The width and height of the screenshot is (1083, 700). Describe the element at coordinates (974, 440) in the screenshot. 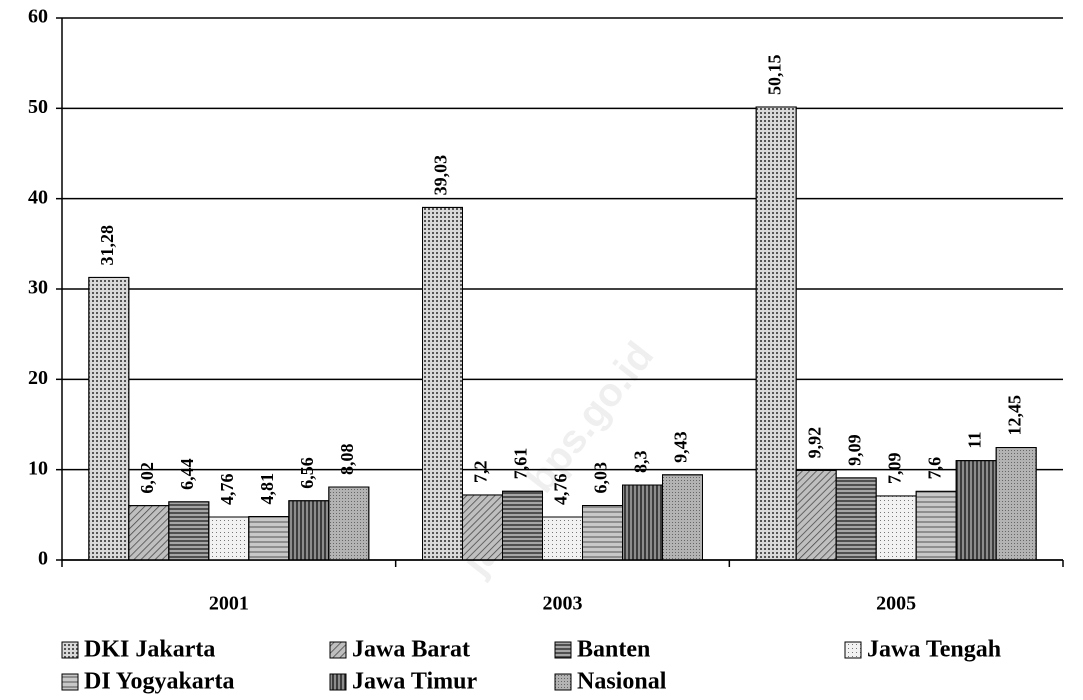

I see `value-label: 11` at that location.